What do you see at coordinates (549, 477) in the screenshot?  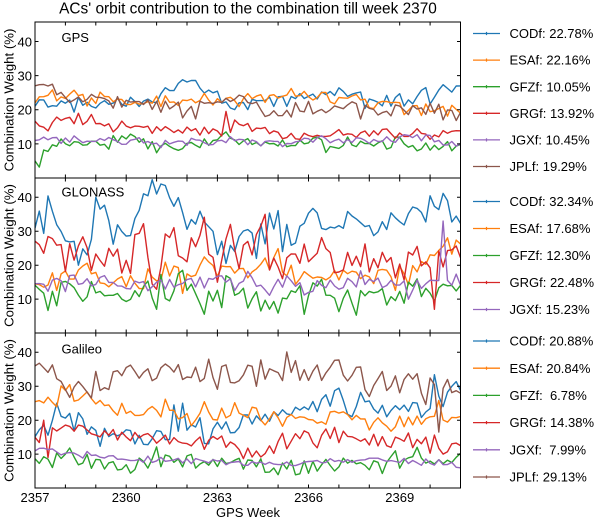 I see `svg-text: JPLf: 29.13%` at bounding box center [549, 477].